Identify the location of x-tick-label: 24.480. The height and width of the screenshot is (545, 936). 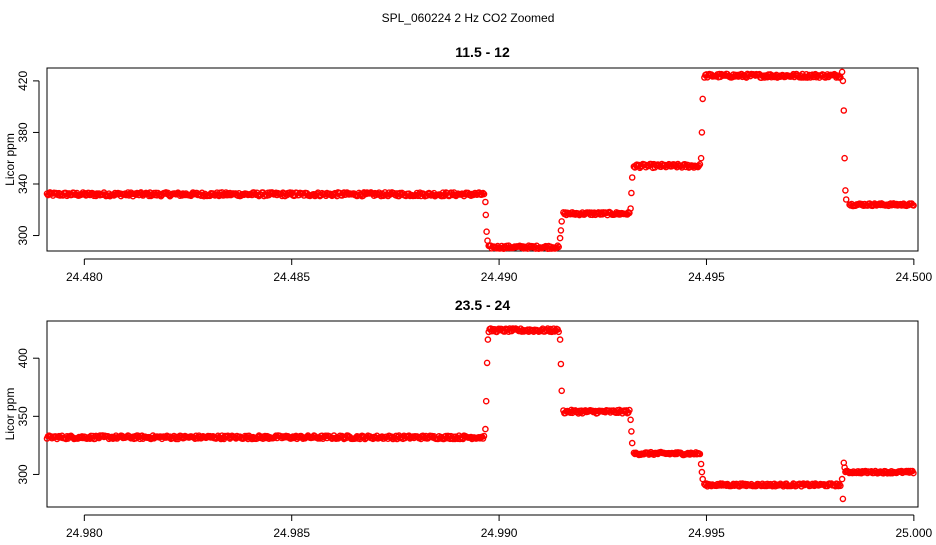
(84, 277).